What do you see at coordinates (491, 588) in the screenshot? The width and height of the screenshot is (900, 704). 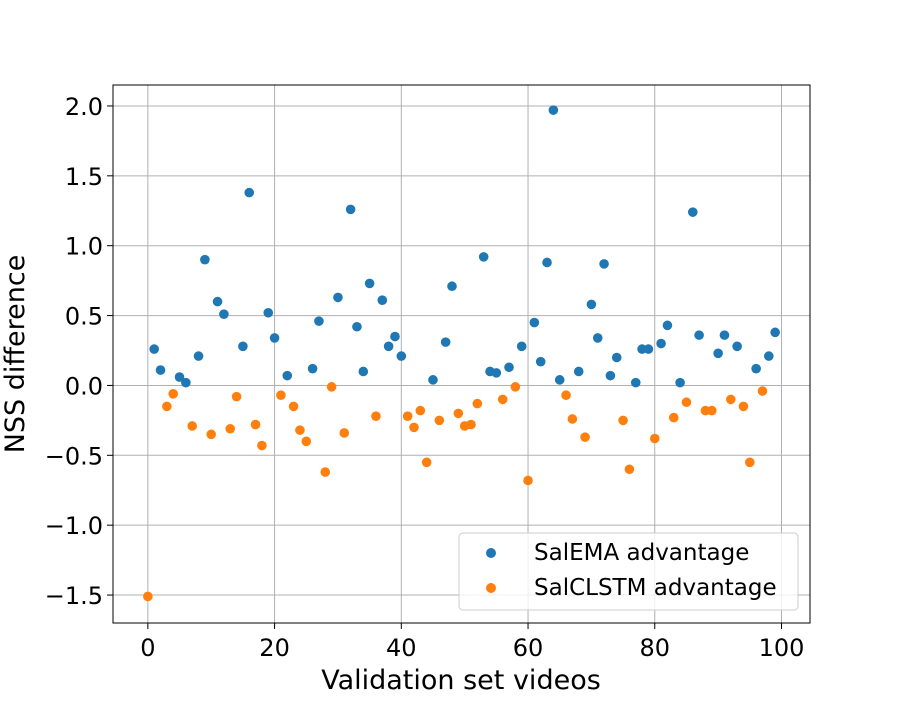 I see `legend-marker-salclstm` at bounding box center [491, 588].